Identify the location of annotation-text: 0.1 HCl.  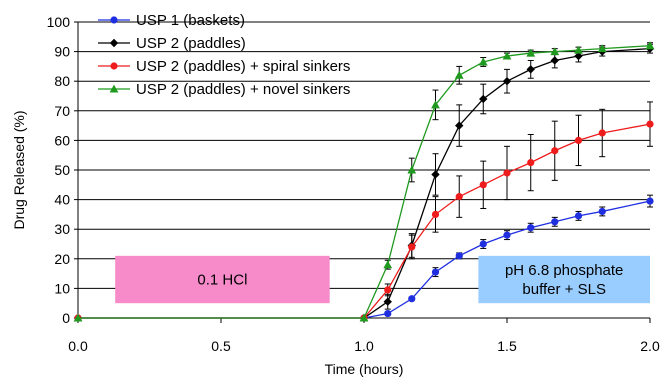
(222, 280).